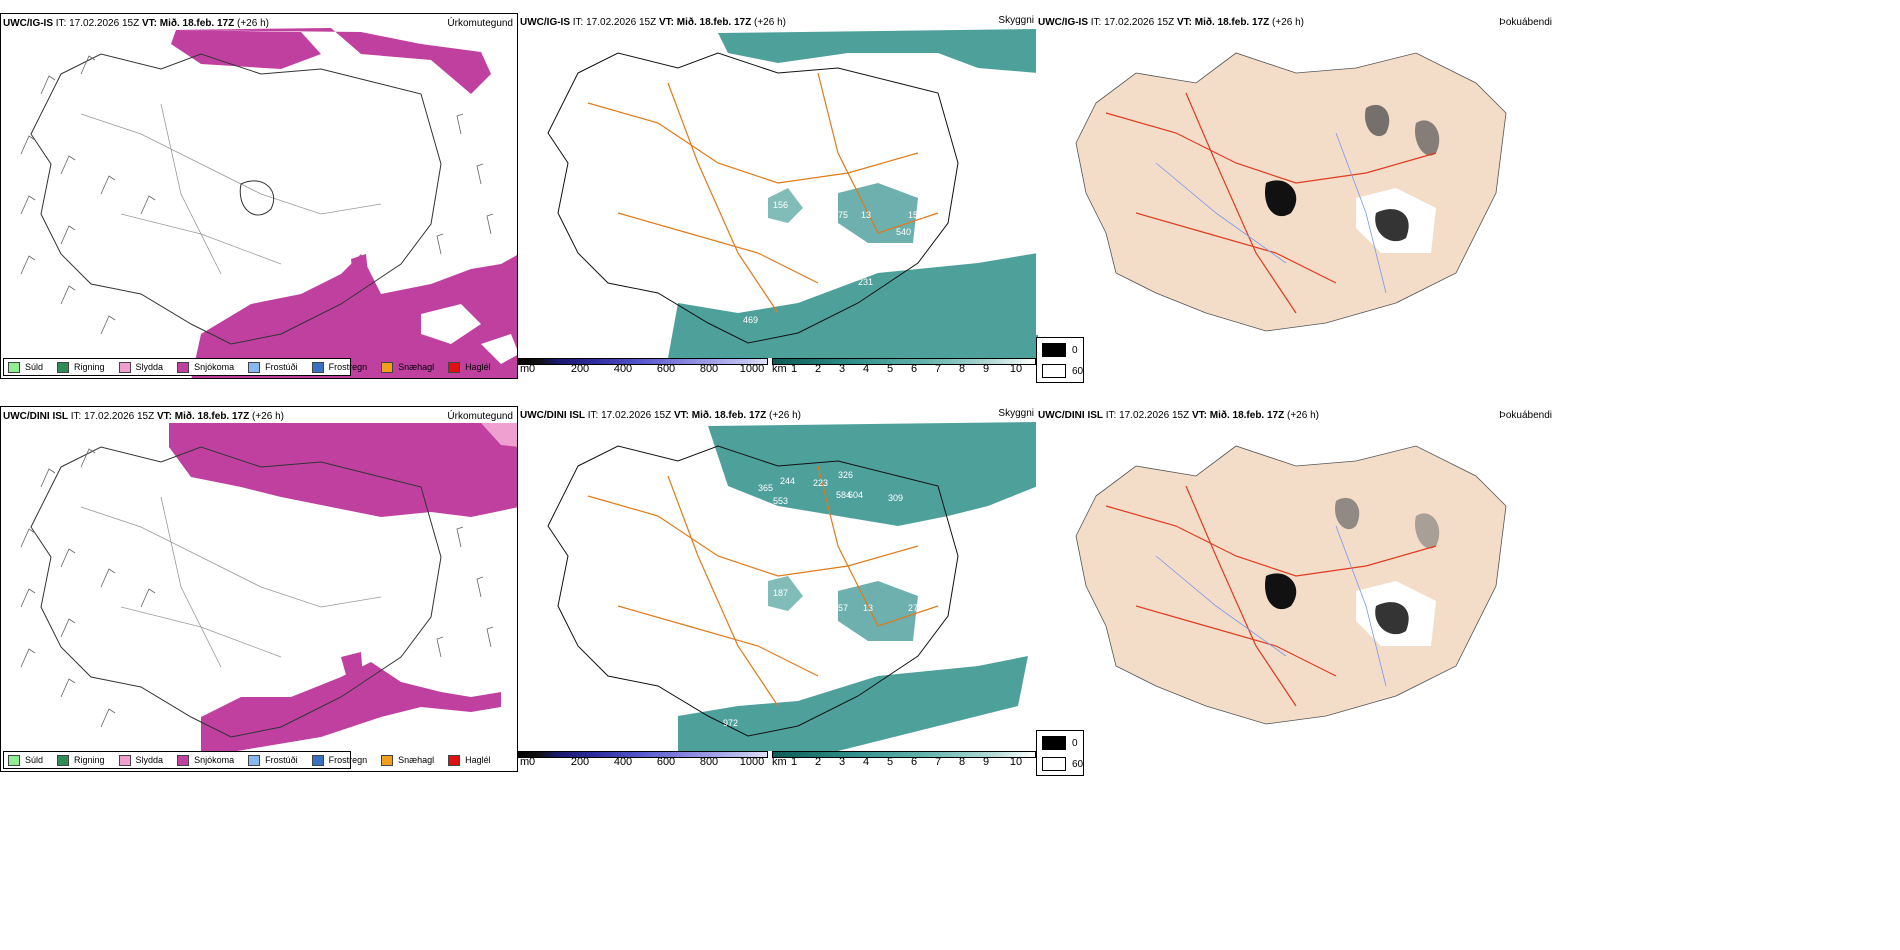  I want to click on vis-label: 175, so click(840, 215).